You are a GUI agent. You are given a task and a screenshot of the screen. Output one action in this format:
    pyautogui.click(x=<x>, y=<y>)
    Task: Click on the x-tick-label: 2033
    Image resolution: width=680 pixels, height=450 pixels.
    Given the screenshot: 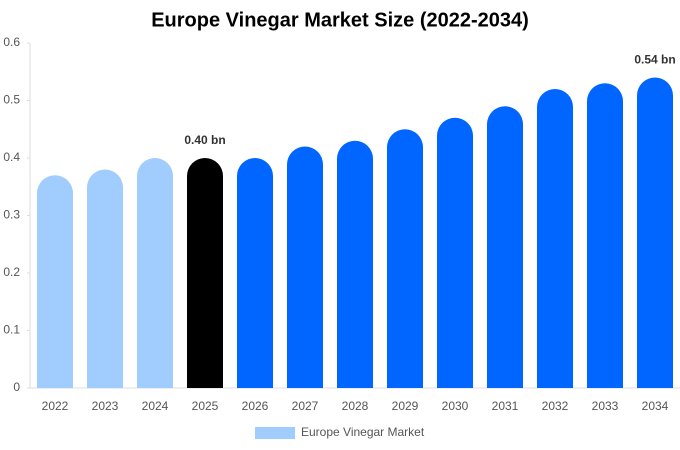 What is the action you would take?
    pyautogui.click(x=605, y=406)
    